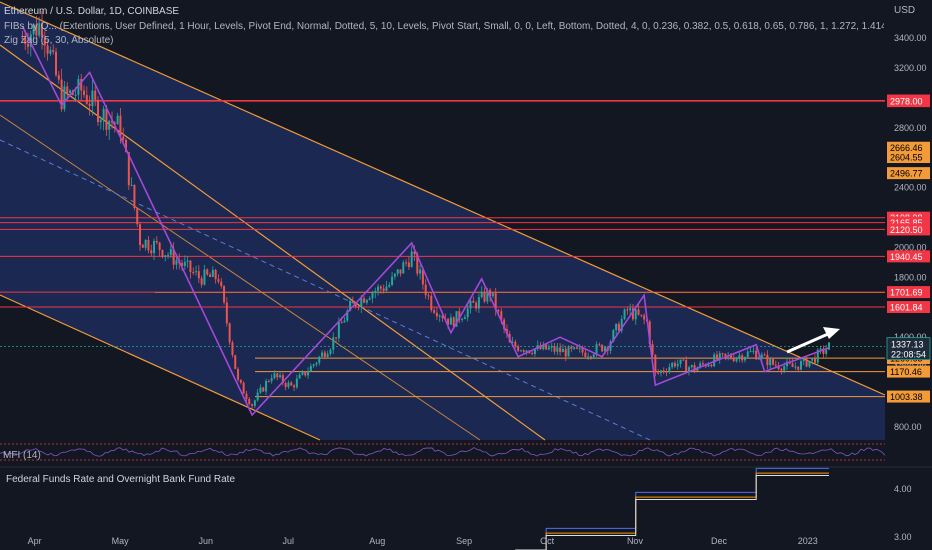 Image resolution: width=932 pixels, height=550 pixels. I want to click on time-tick-5: Sep, so click(464, 541).